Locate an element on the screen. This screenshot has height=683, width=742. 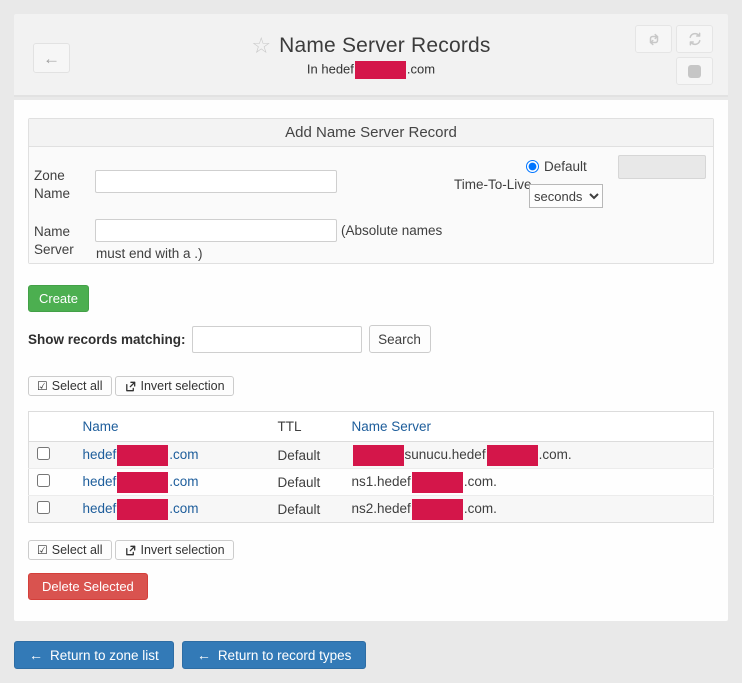
table-row: hedef .com Default ns2.hedef .com. is located at coordinates (371, 509).